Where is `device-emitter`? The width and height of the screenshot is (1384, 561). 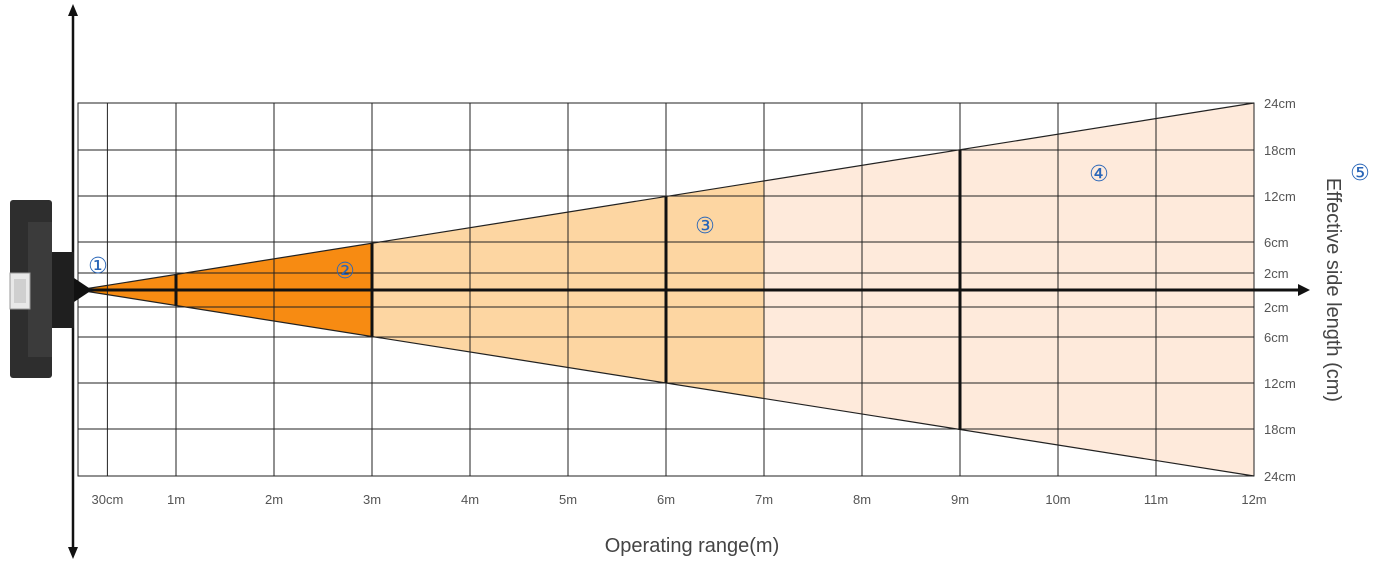
device-emitter is located at coordinates (83, 290).